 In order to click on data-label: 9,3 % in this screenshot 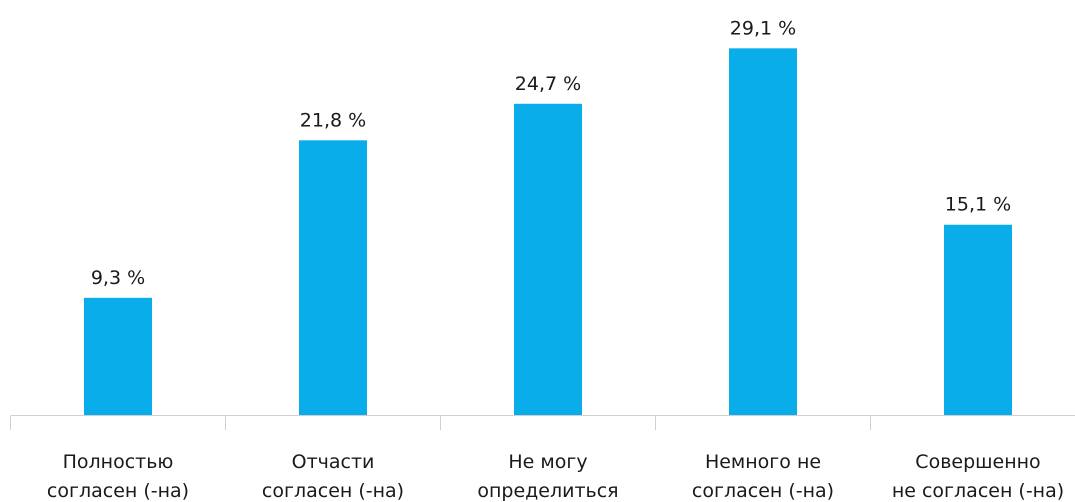, I will do `click(118, 278)`.